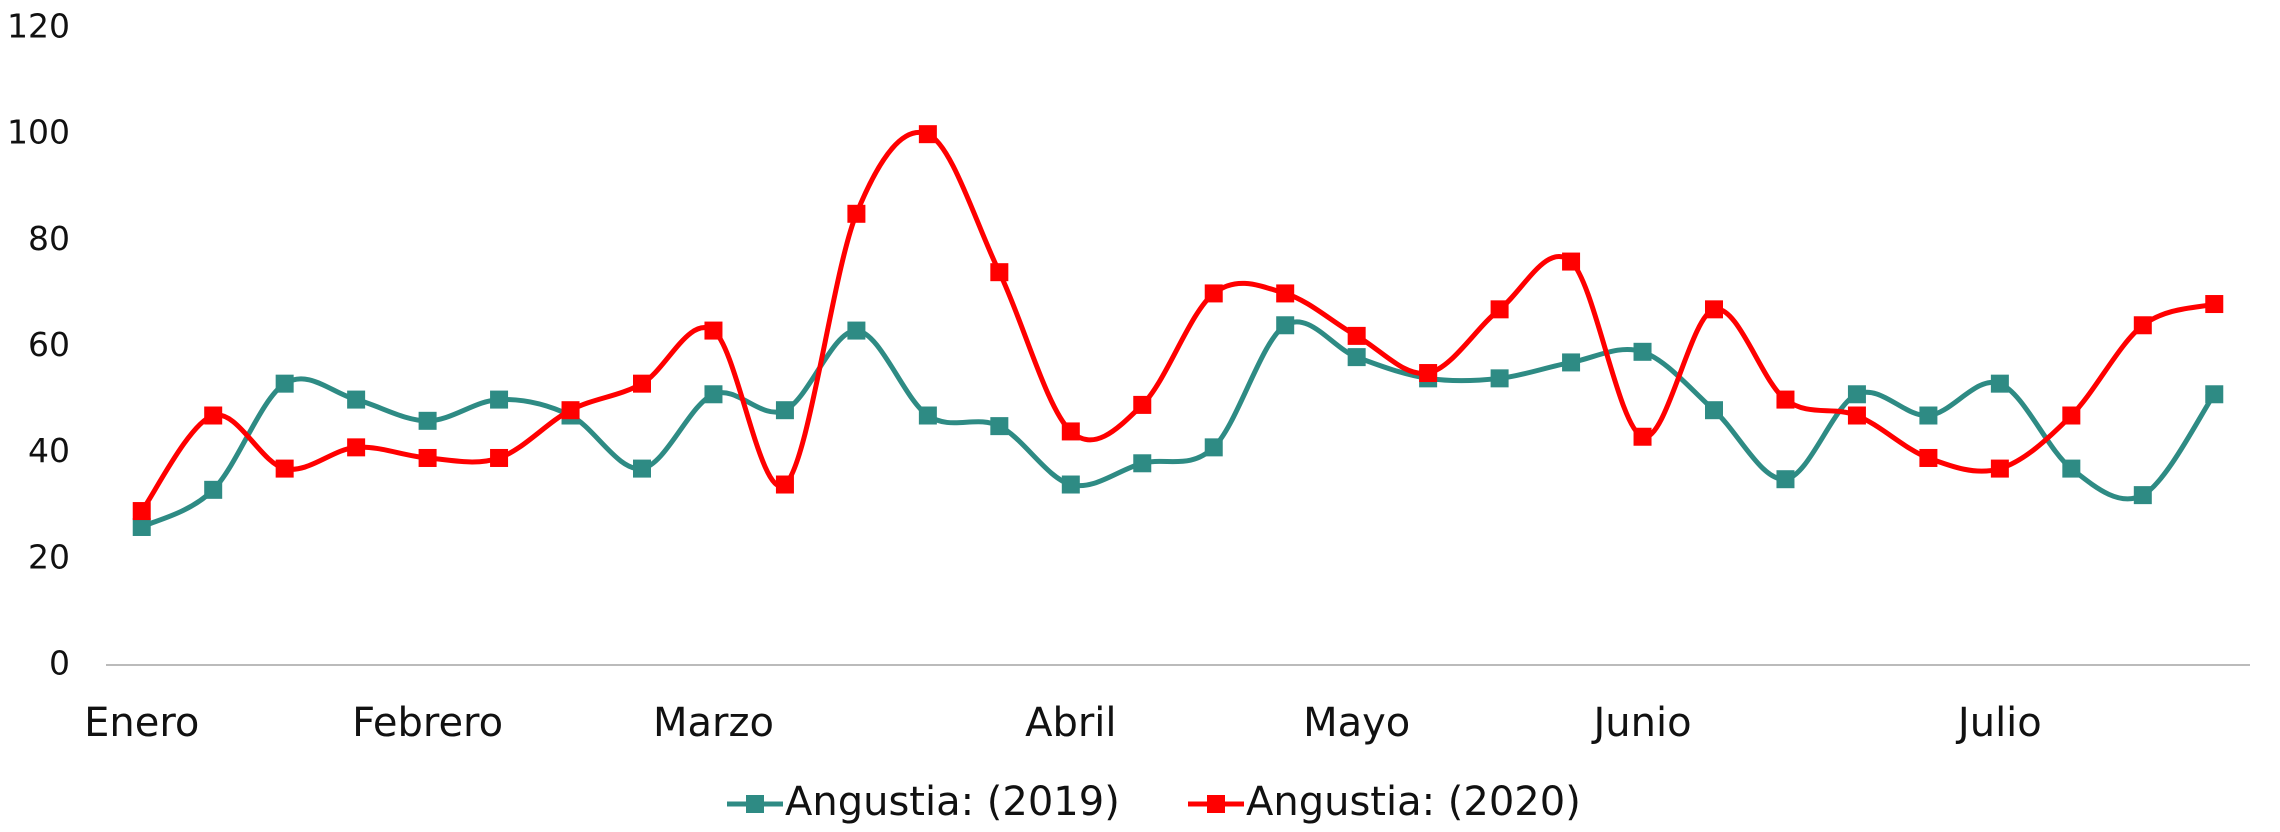  What do you see at coordinates (49, 556) in the screenshot?
I see `y-tick-label: 20` at bounding box center [49, 556].